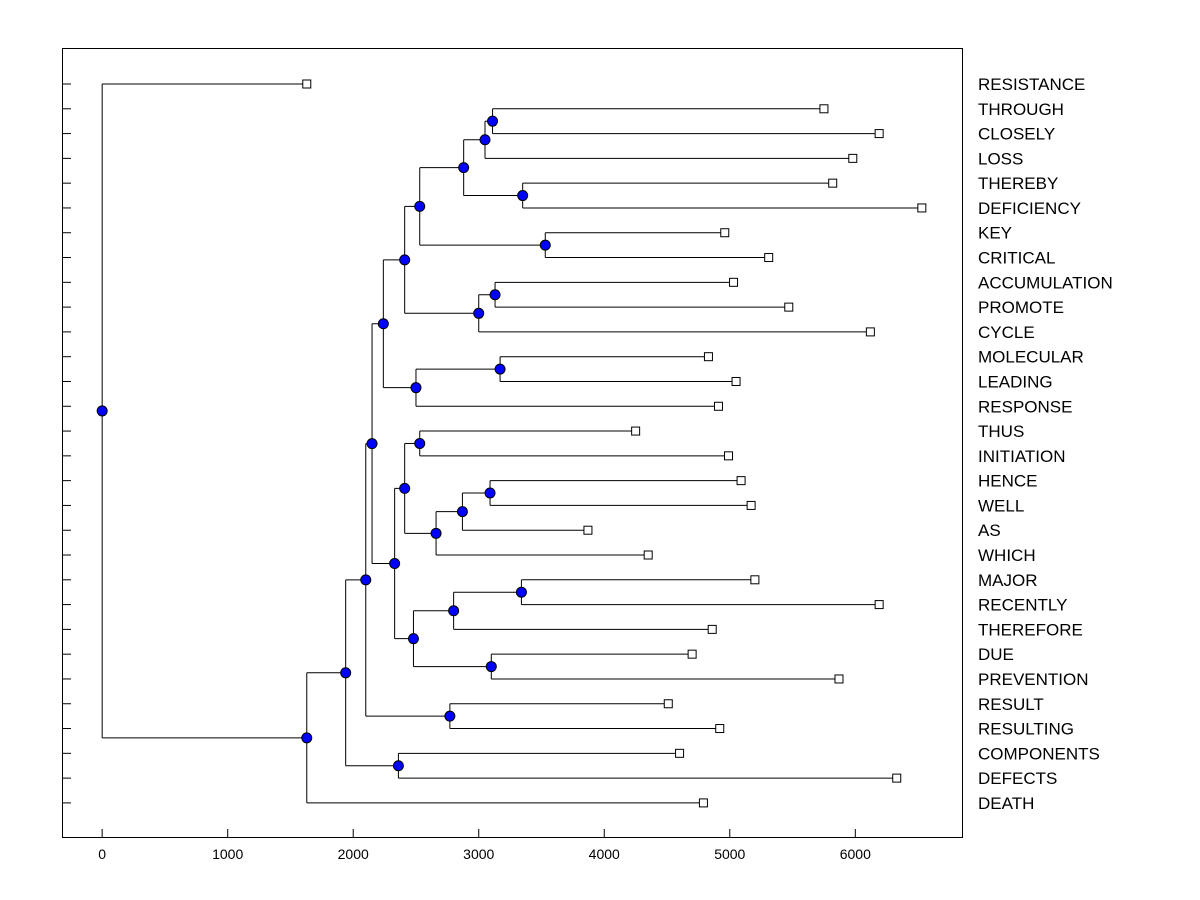 The image size is (1200, 900). Describe the element at coordinates (227, 854) in the screenshot. I see `x-tick-label: 1000` at that location.